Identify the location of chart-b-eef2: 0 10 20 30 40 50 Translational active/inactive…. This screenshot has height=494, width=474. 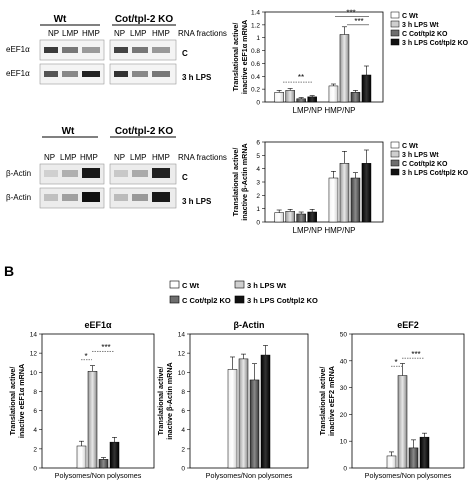
(391, 400).